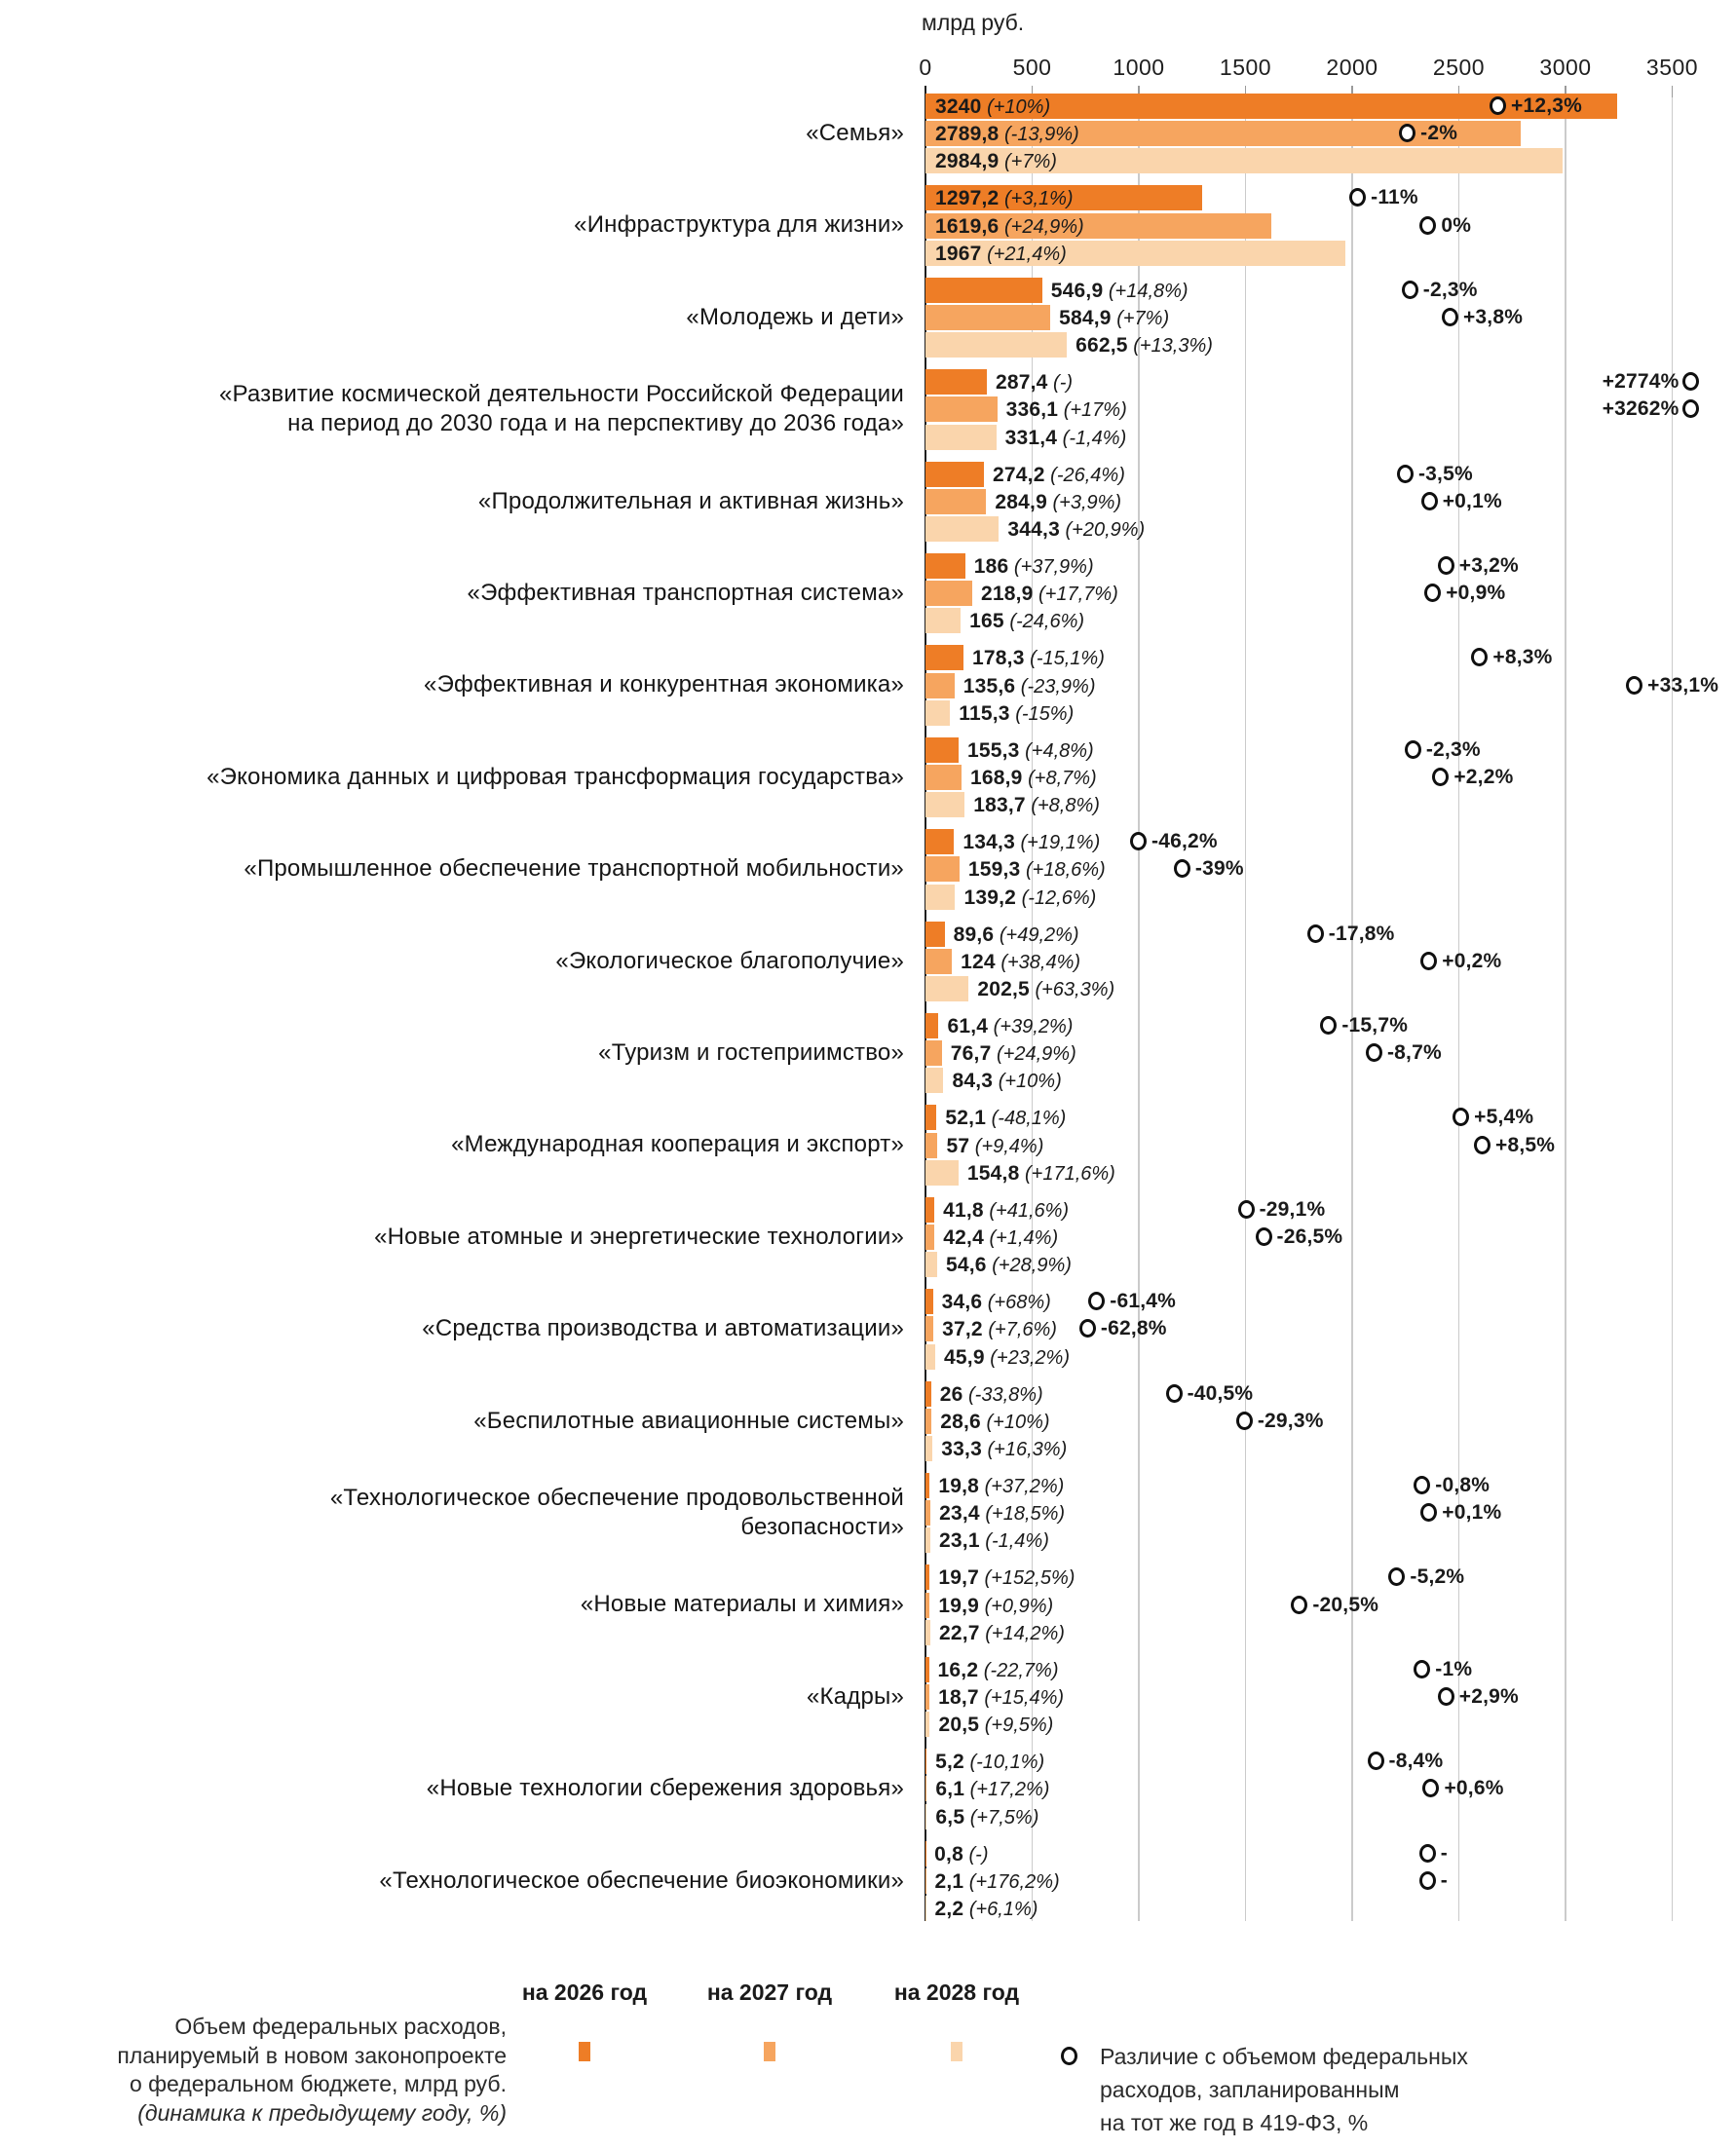 The width and height of the screenshot is (1736, 2149). Describe the element at coordinates (1525, 1144) in the screenshot. I see `diff-marker-value: +8,5%` at that location.